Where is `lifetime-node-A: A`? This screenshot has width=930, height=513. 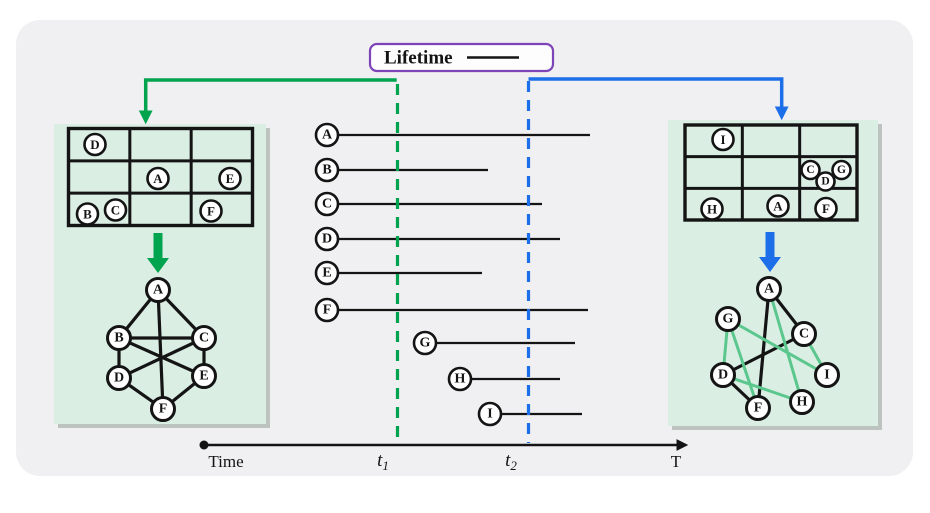
lifetime-node-A: A is located at coordinates (327, 135).